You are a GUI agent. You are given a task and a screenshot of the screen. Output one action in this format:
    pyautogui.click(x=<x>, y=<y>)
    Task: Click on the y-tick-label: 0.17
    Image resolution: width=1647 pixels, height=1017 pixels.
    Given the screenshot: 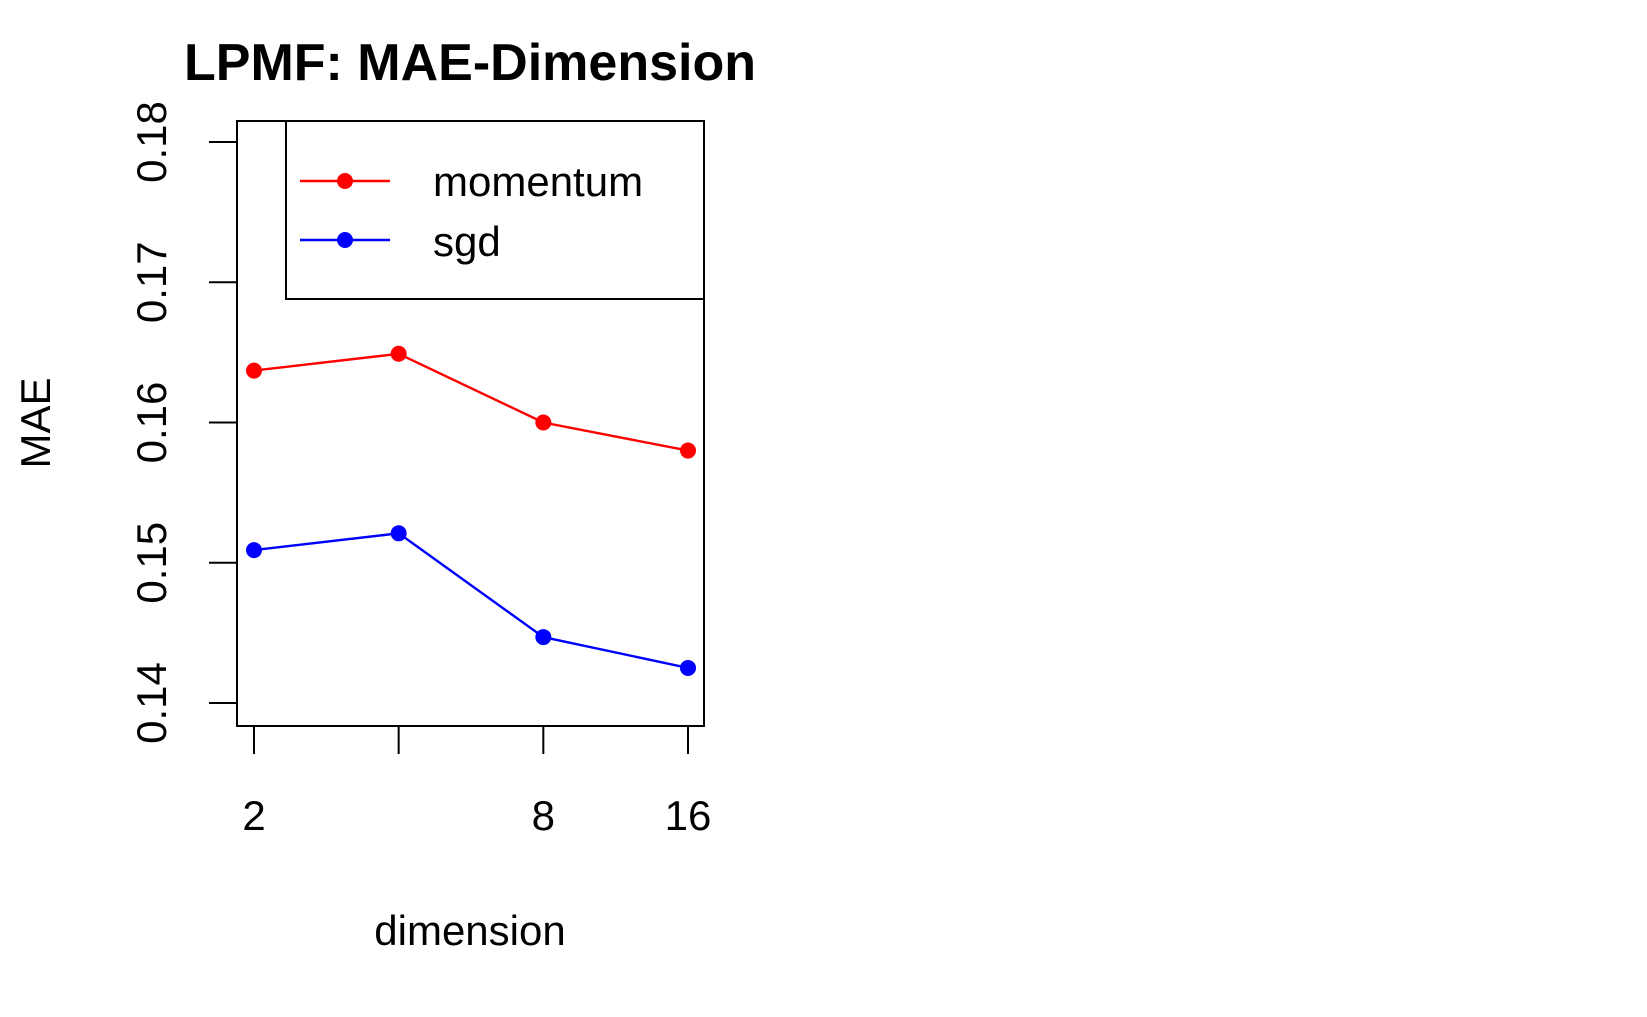 What is the action you would take?
    pyautogui.click(x=151, y=282)
    